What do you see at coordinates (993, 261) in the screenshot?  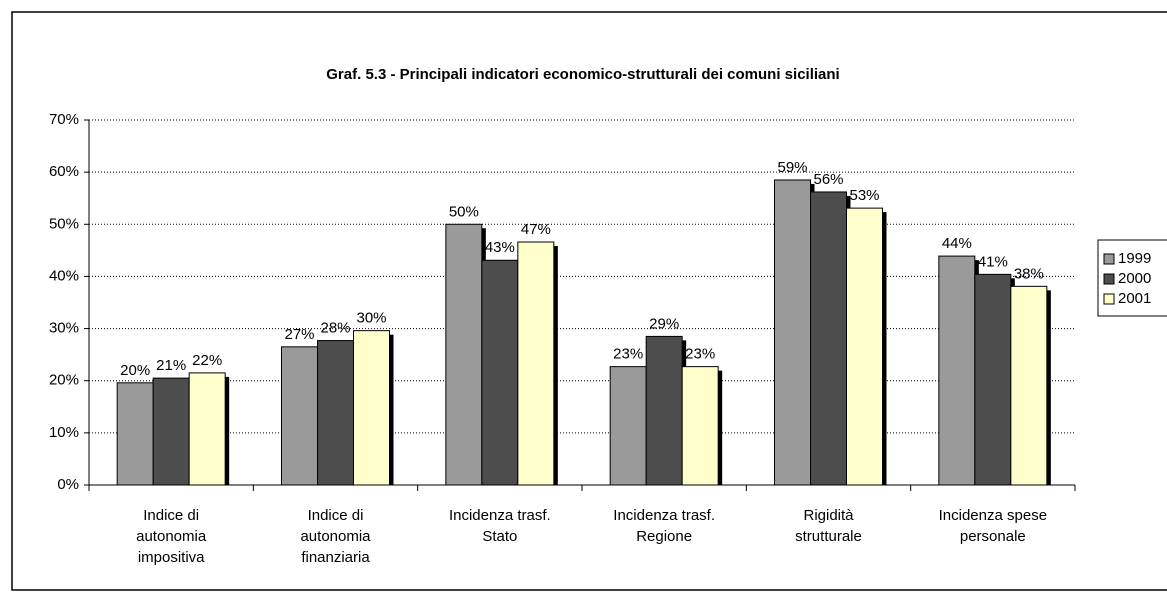 I see `data-label: 41%` at bounding box center [993, 261].